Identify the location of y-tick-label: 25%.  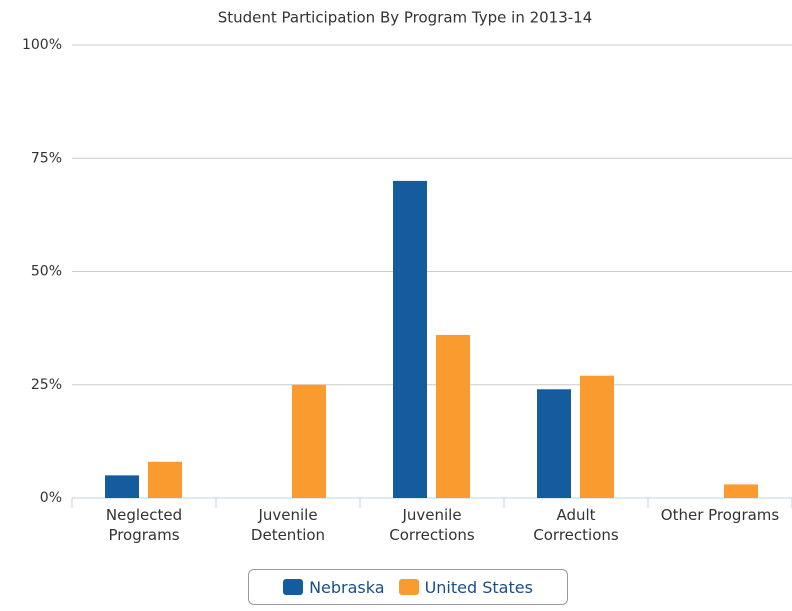
(46, 385).